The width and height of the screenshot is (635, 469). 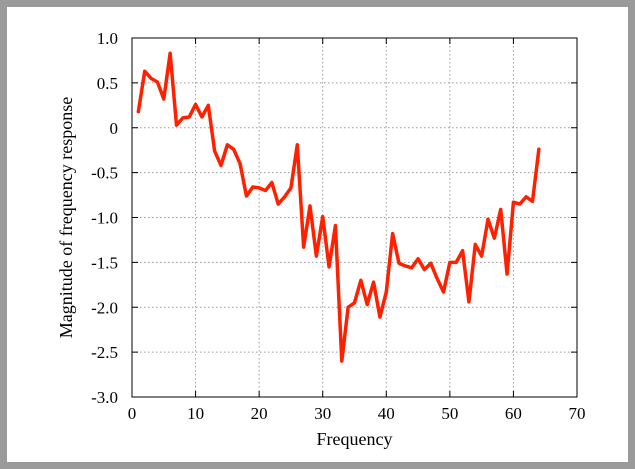 I want to click on x-tick-label: 0, so click(x=132, y=413).